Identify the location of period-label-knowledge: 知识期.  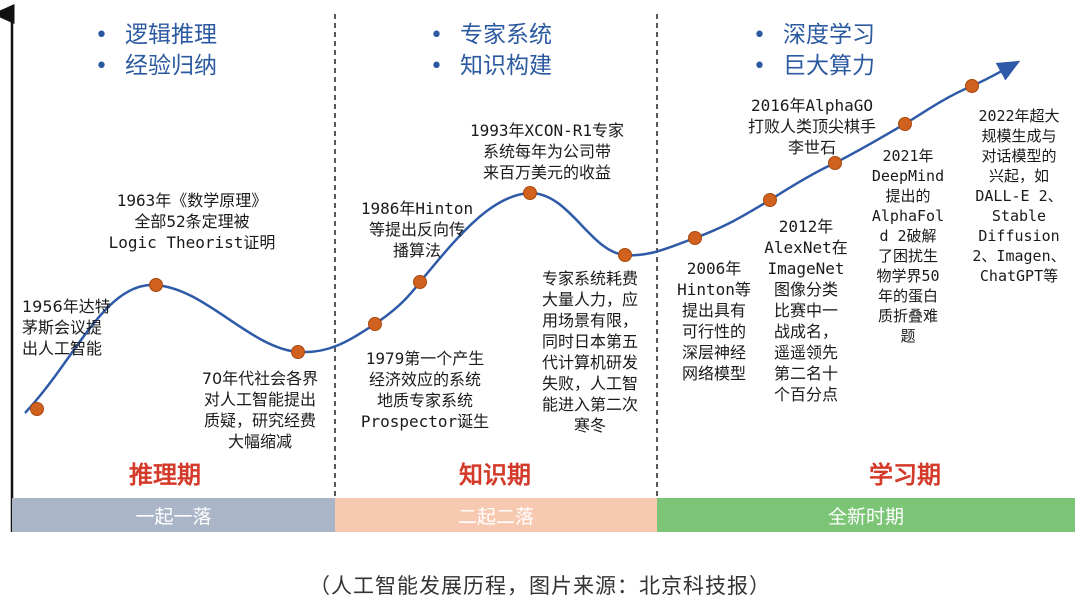
(495, 475).